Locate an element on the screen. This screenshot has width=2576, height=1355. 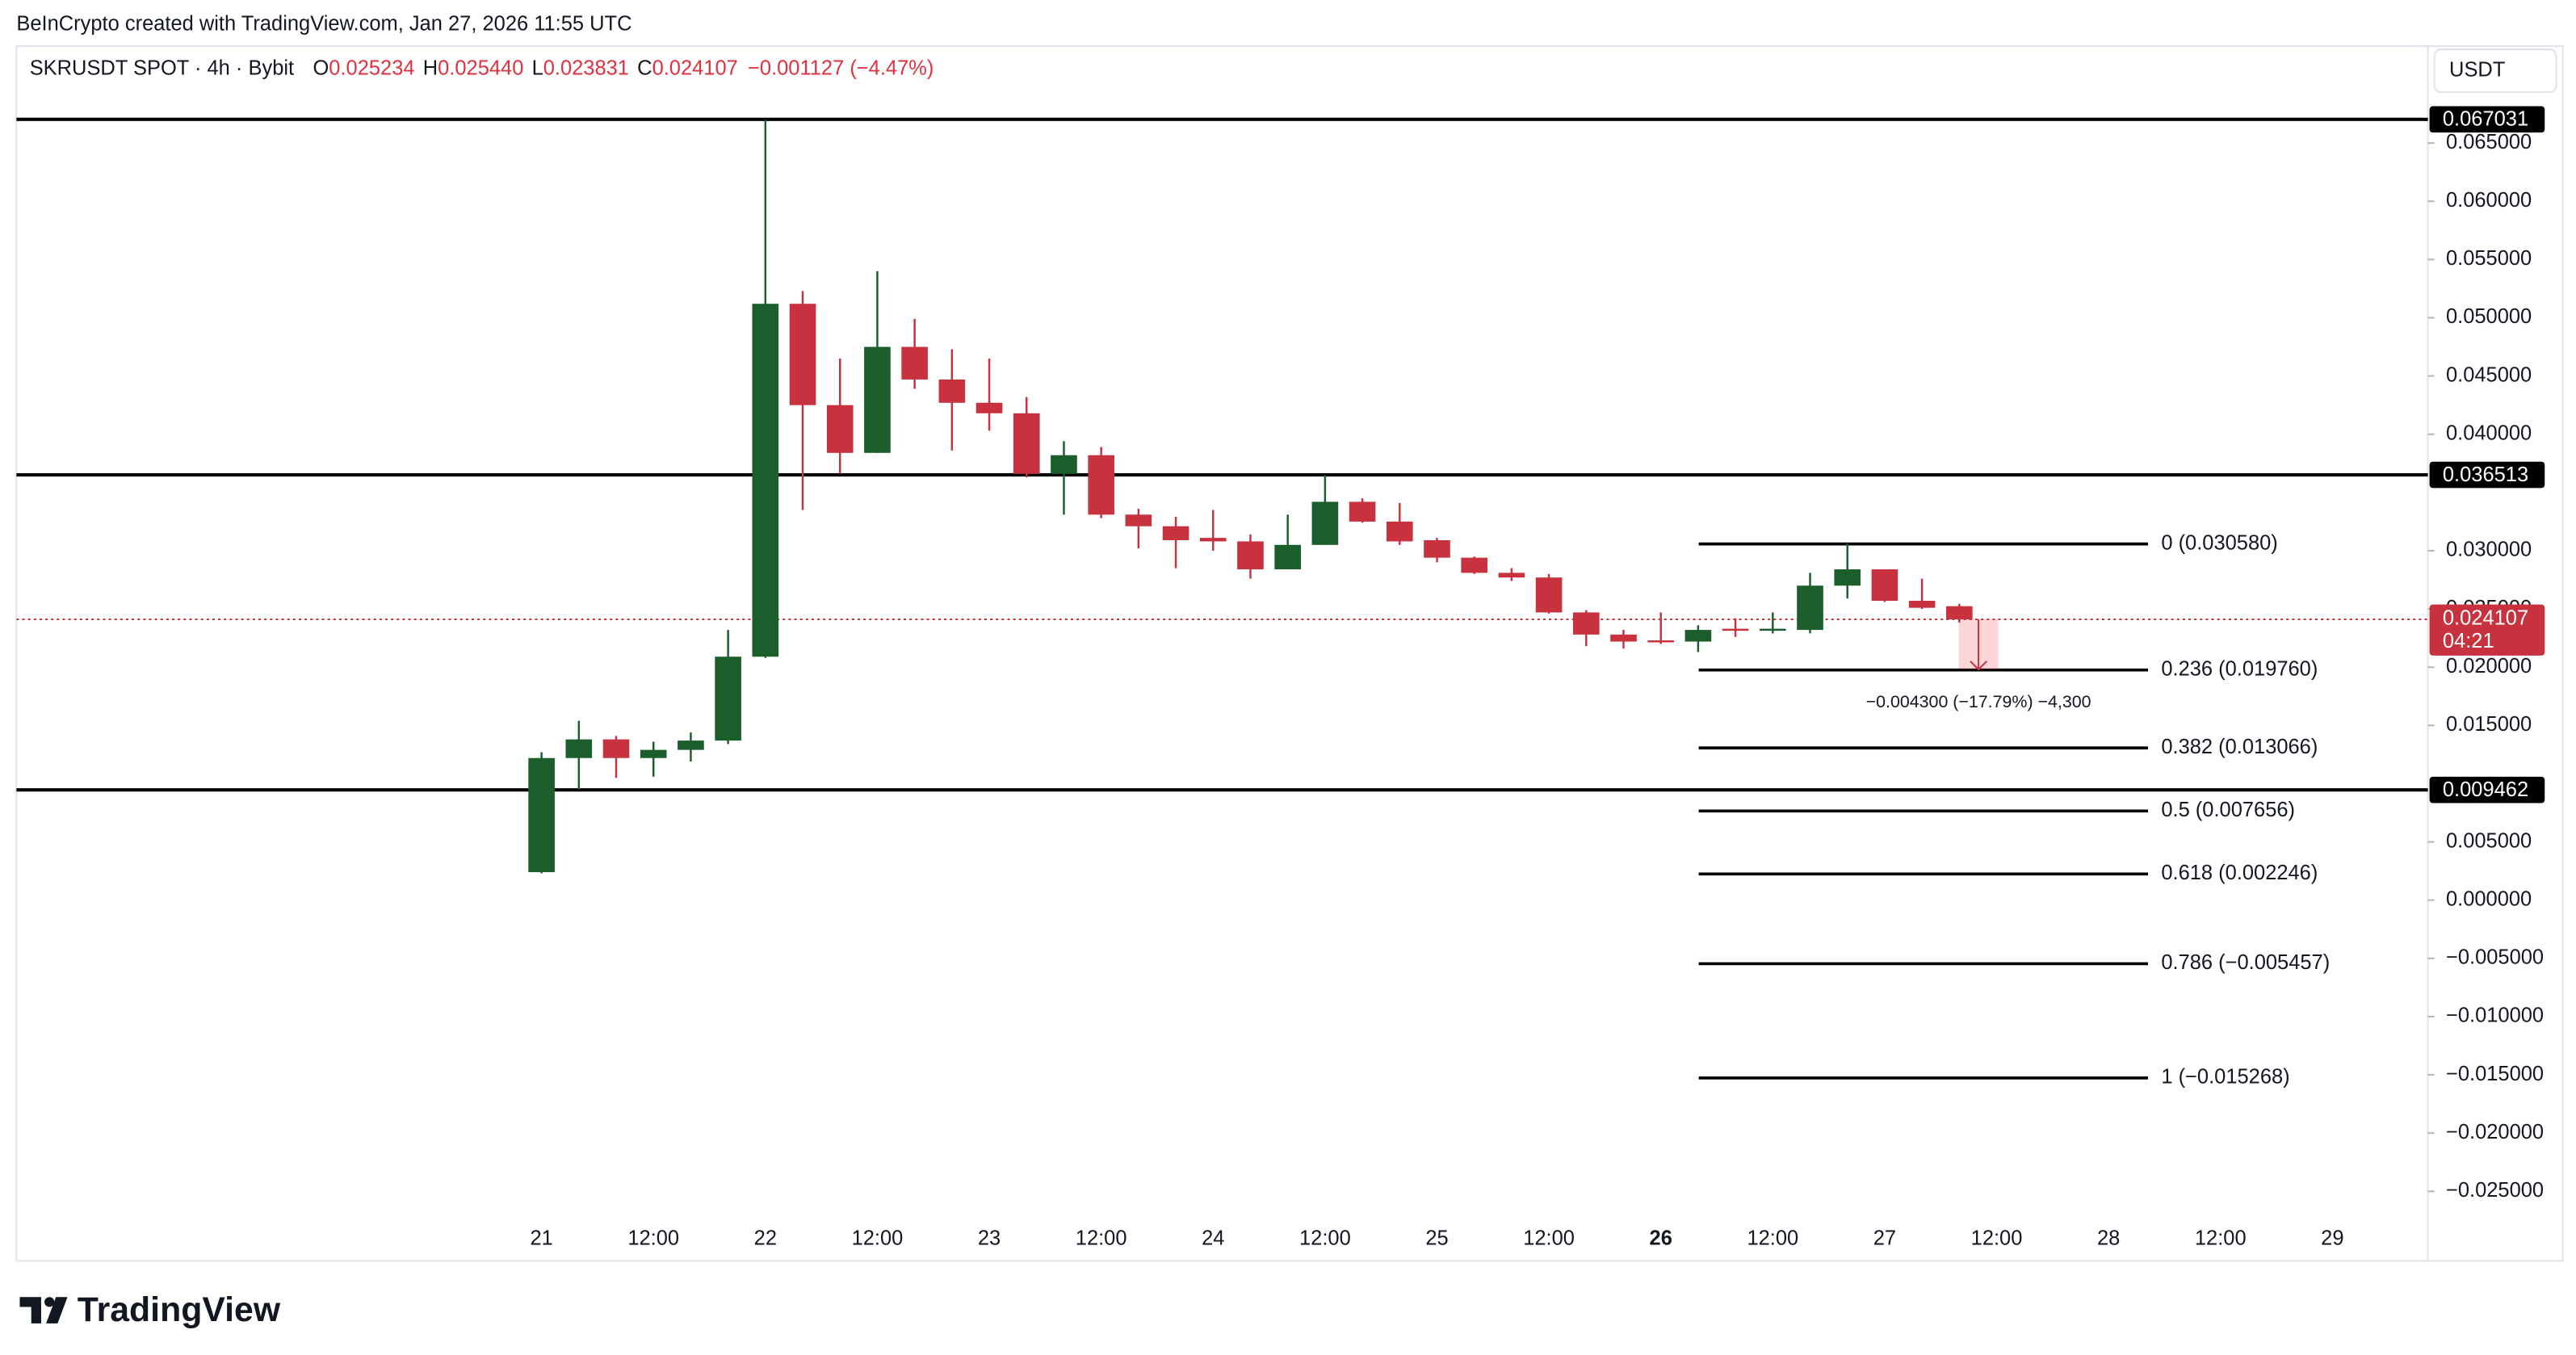
y-tick-label: −0.005000 is located at coordinates (2495, 957).